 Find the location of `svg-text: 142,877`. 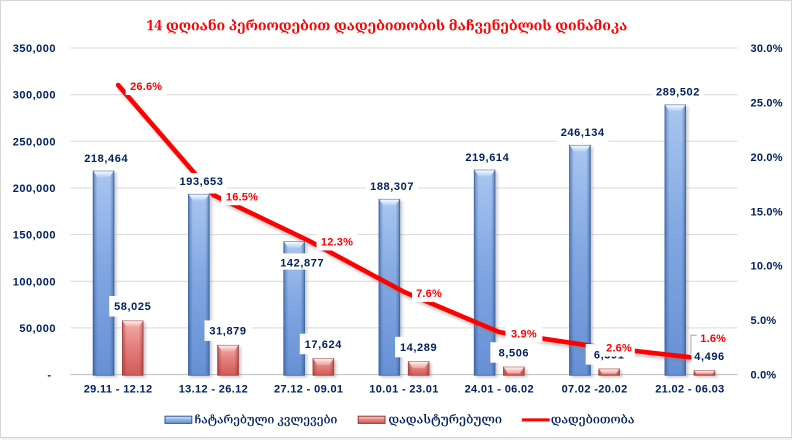

svg-text: 142,877 is located at coordinates (302, 263).